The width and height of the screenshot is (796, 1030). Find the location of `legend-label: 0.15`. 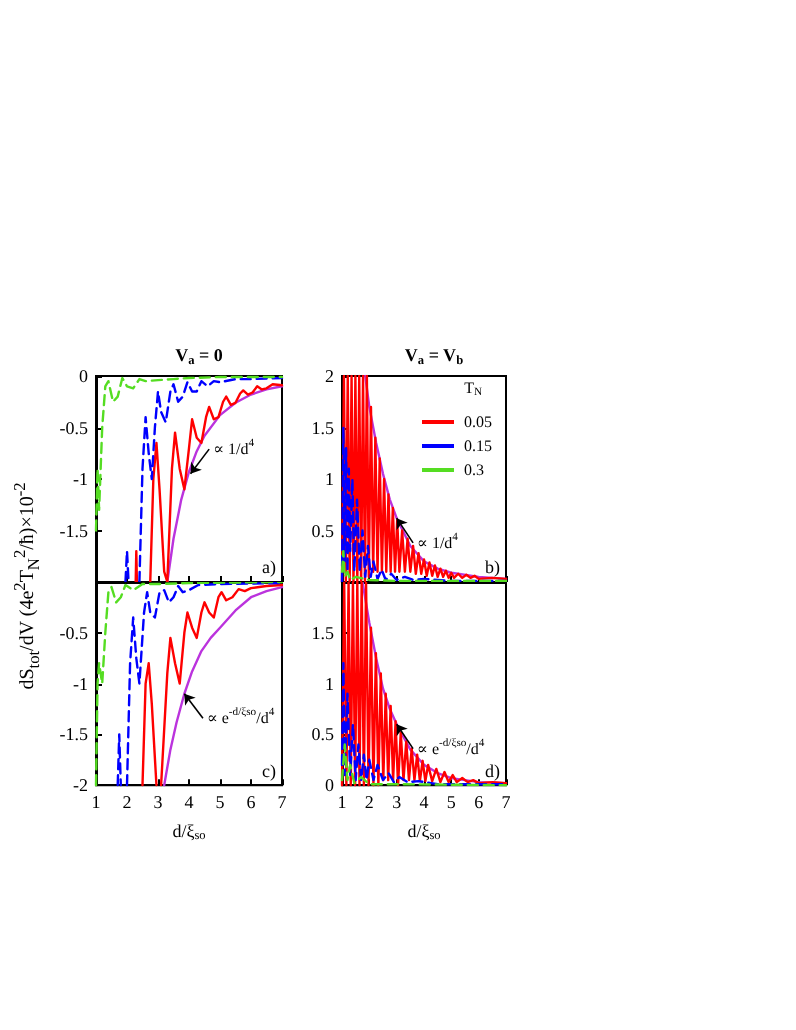

legend-label: 0.15 is located at coordinates (478, 446).